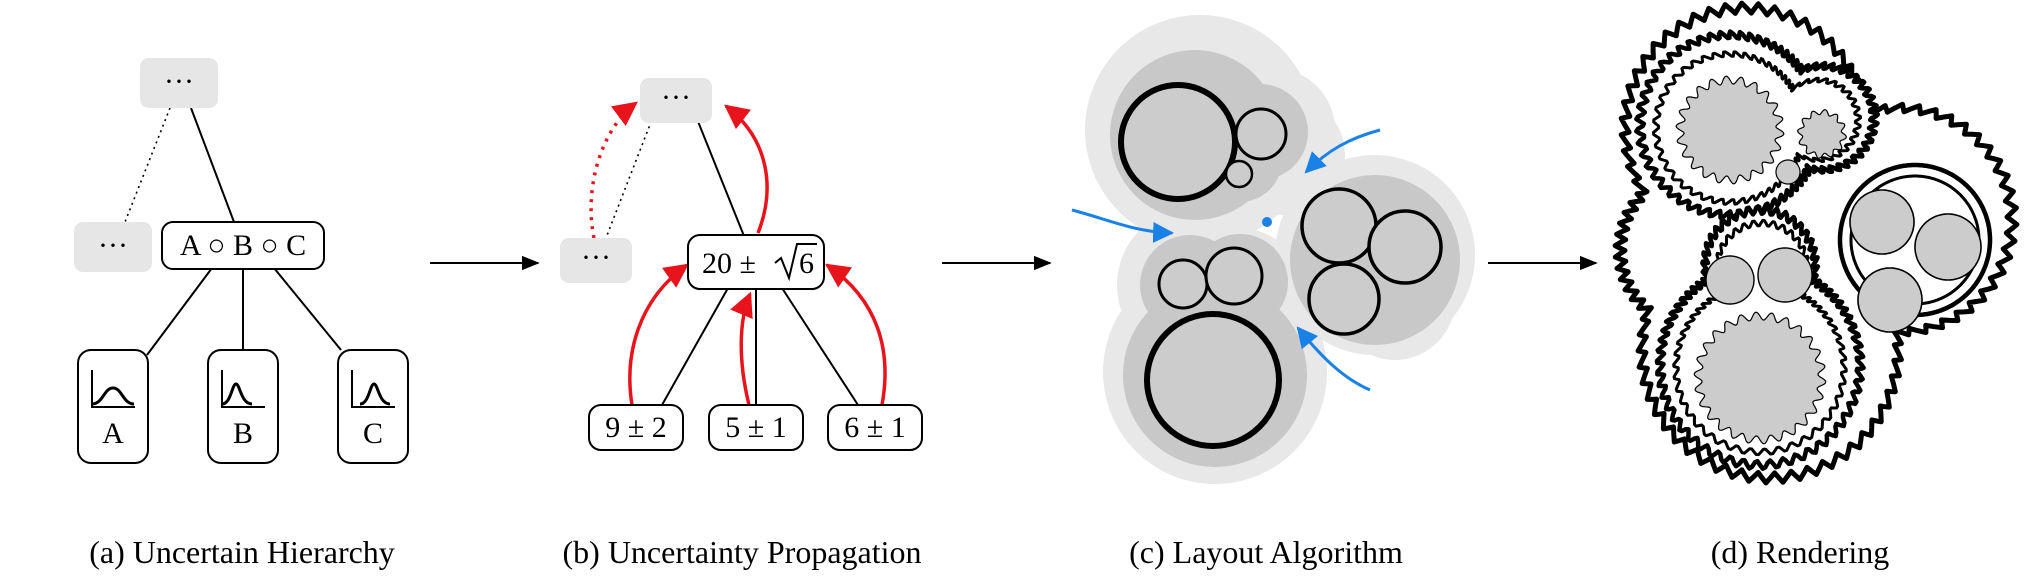  Describe the element at coordinates (1266, 552) in the screenshot. I see `caption-c: (c) Layout Algorithm` at that location.